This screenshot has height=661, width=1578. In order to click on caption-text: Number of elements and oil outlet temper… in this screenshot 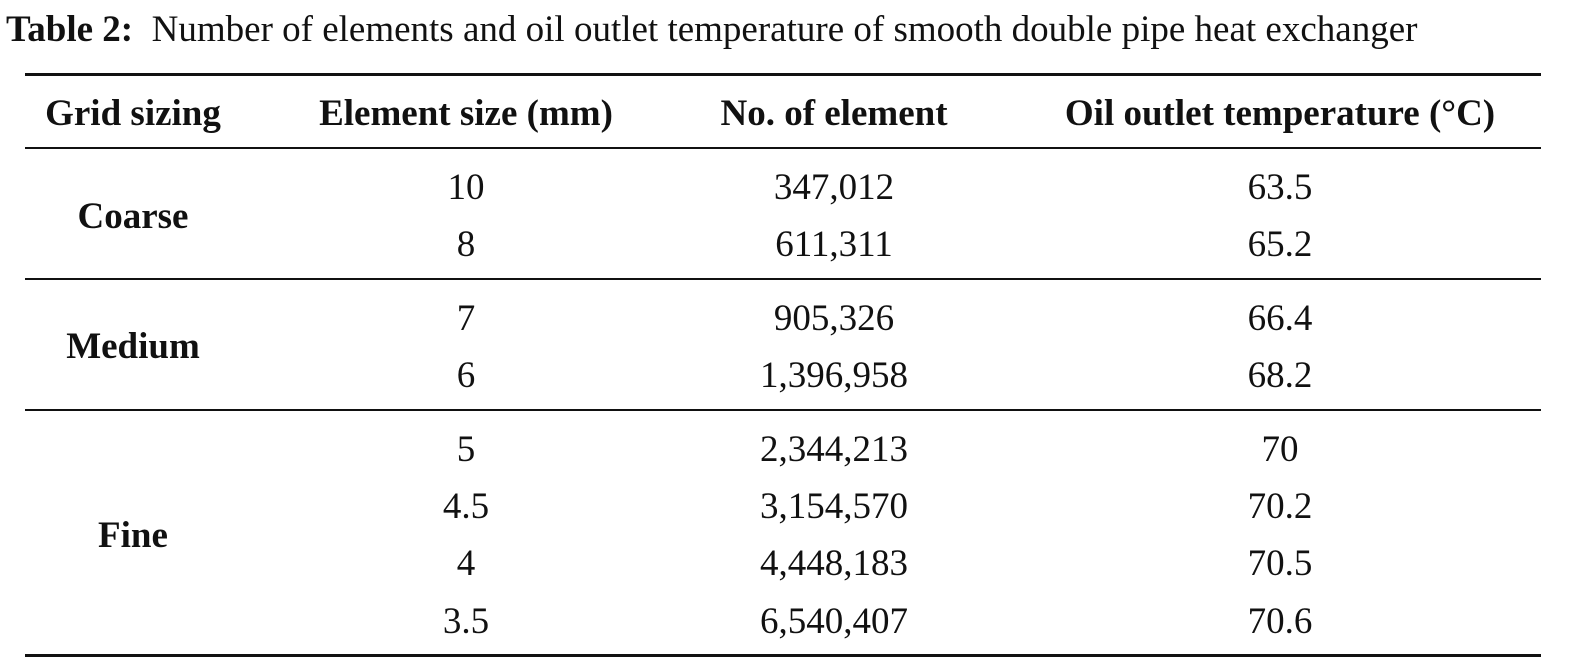, I will do `click(784, 29)`.